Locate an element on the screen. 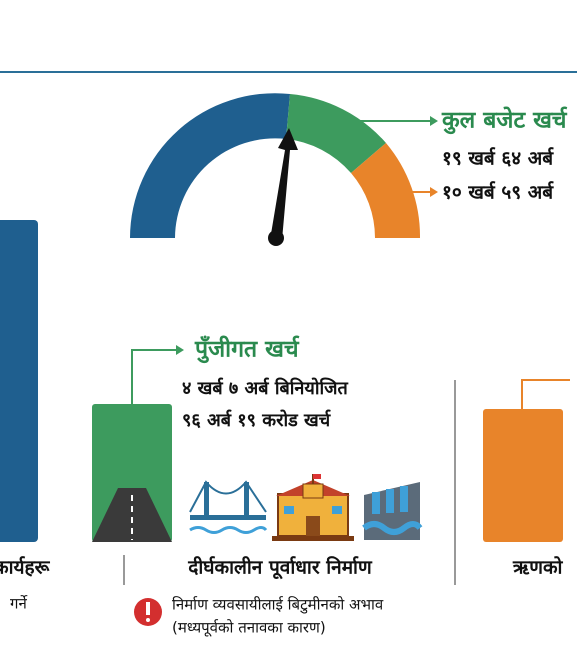 The image size is (577, 656). left-label: कार्यहरू is located at coordinates (25, 567).